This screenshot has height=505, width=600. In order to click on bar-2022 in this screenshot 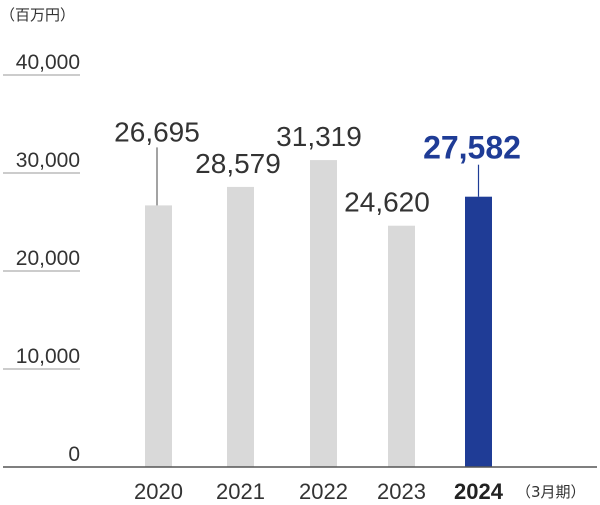, I will do `click(323, 314)`.